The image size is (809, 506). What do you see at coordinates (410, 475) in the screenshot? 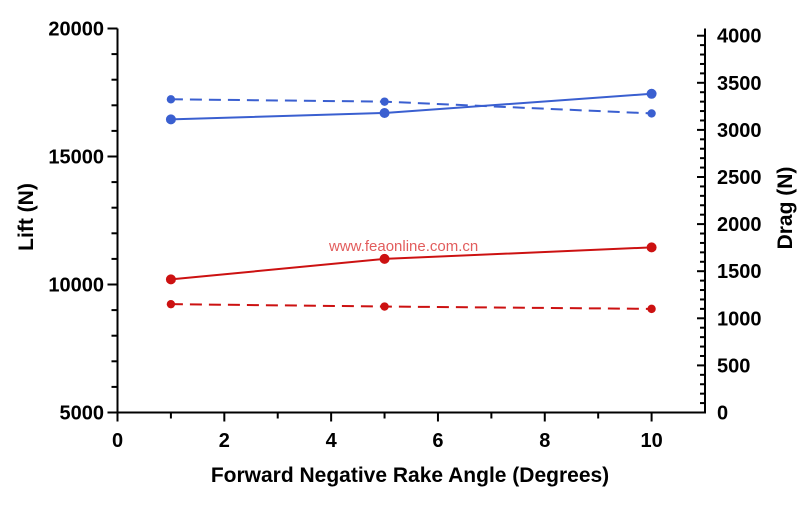
I see `x-axis-title: Forward Negative Rake Angle (Degrees)` at bounding box center [410, 475].